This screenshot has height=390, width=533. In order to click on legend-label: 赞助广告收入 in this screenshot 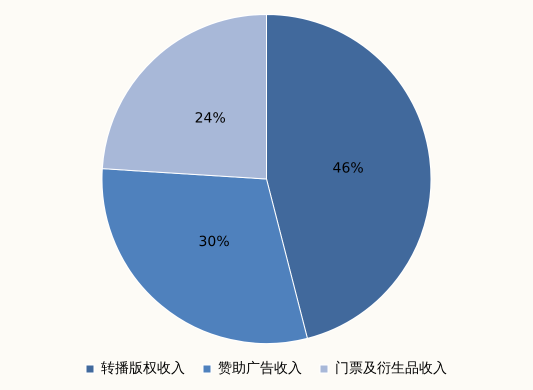, I will do `click(260, 368)`.